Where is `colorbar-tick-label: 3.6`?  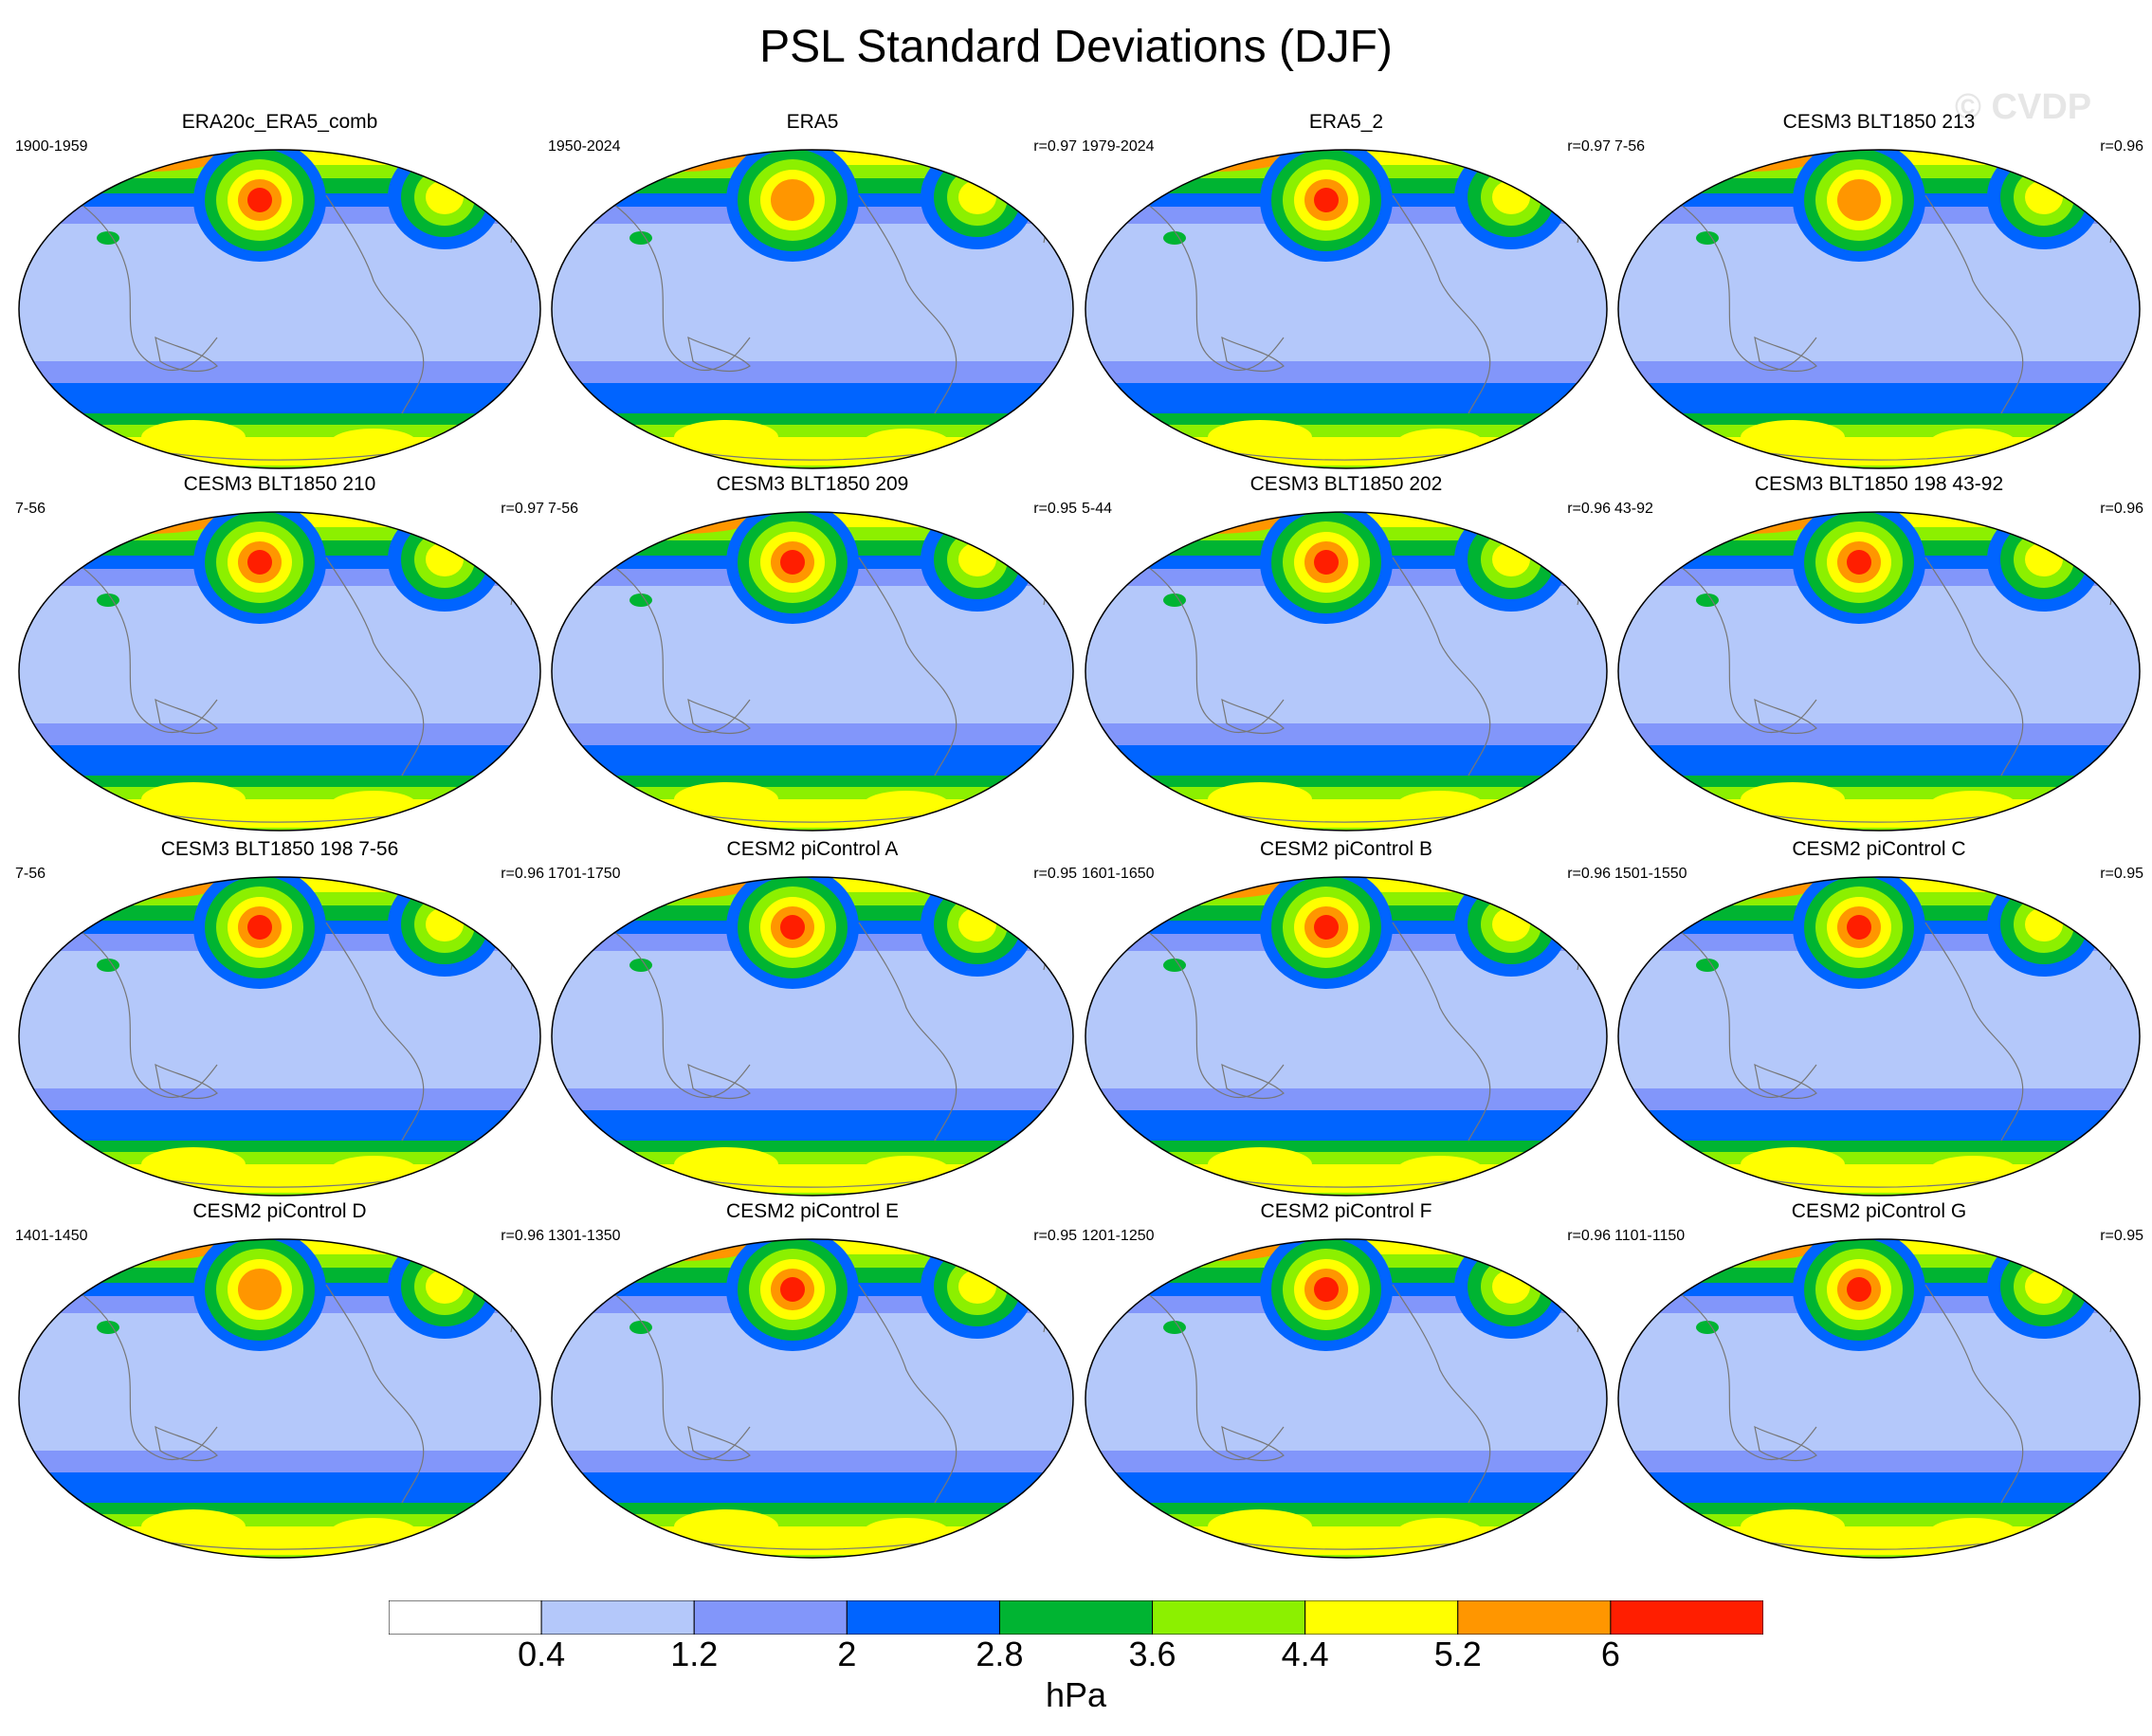
colorbar-tick-label: 3.6 is located at coordinates (1152, 1654).